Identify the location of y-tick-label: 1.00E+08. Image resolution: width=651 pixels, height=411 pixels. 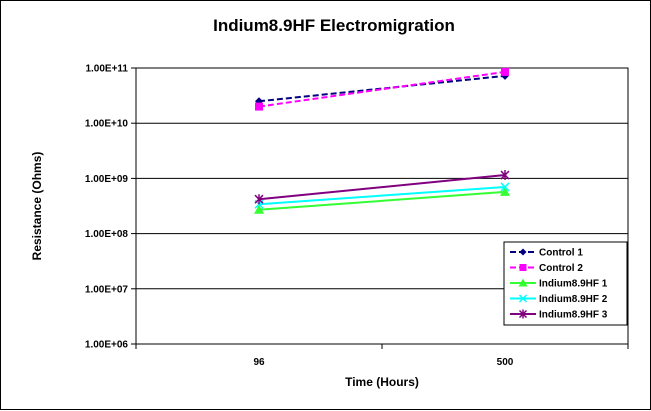
(107, 234).